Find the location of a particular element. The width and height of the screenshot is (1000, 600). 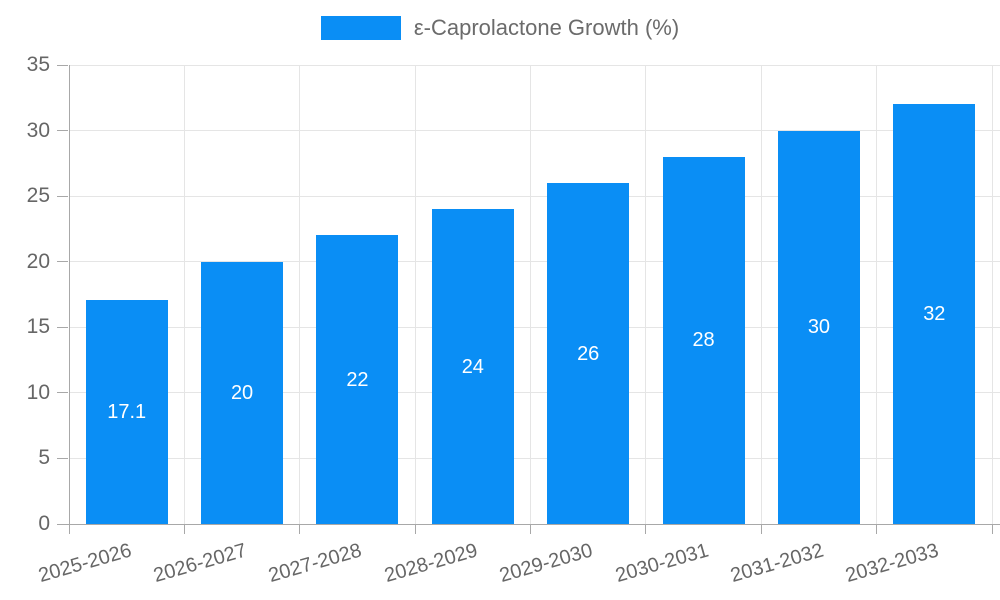

bar: 20 is located at coordinates (242, 392).